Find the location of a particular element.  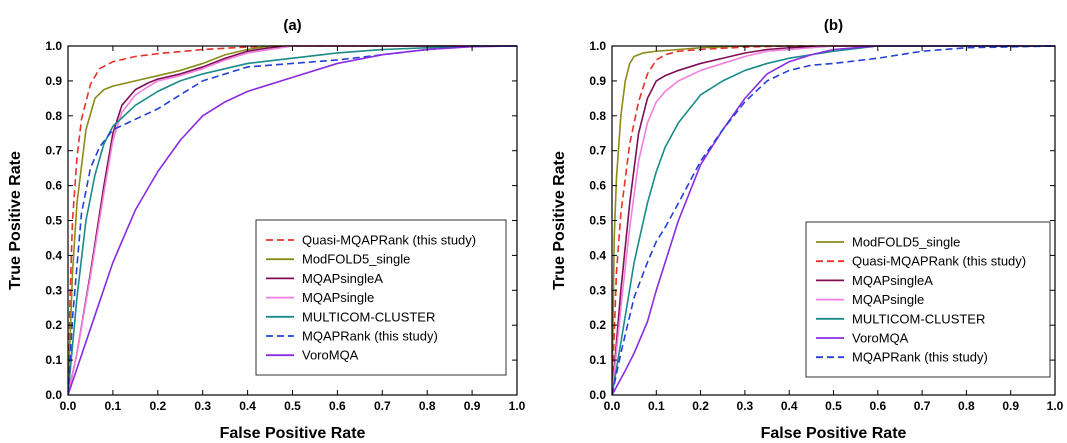

legend-label-0: Quasi-MQAPRank (this study) is located at coordinates (389, 240).